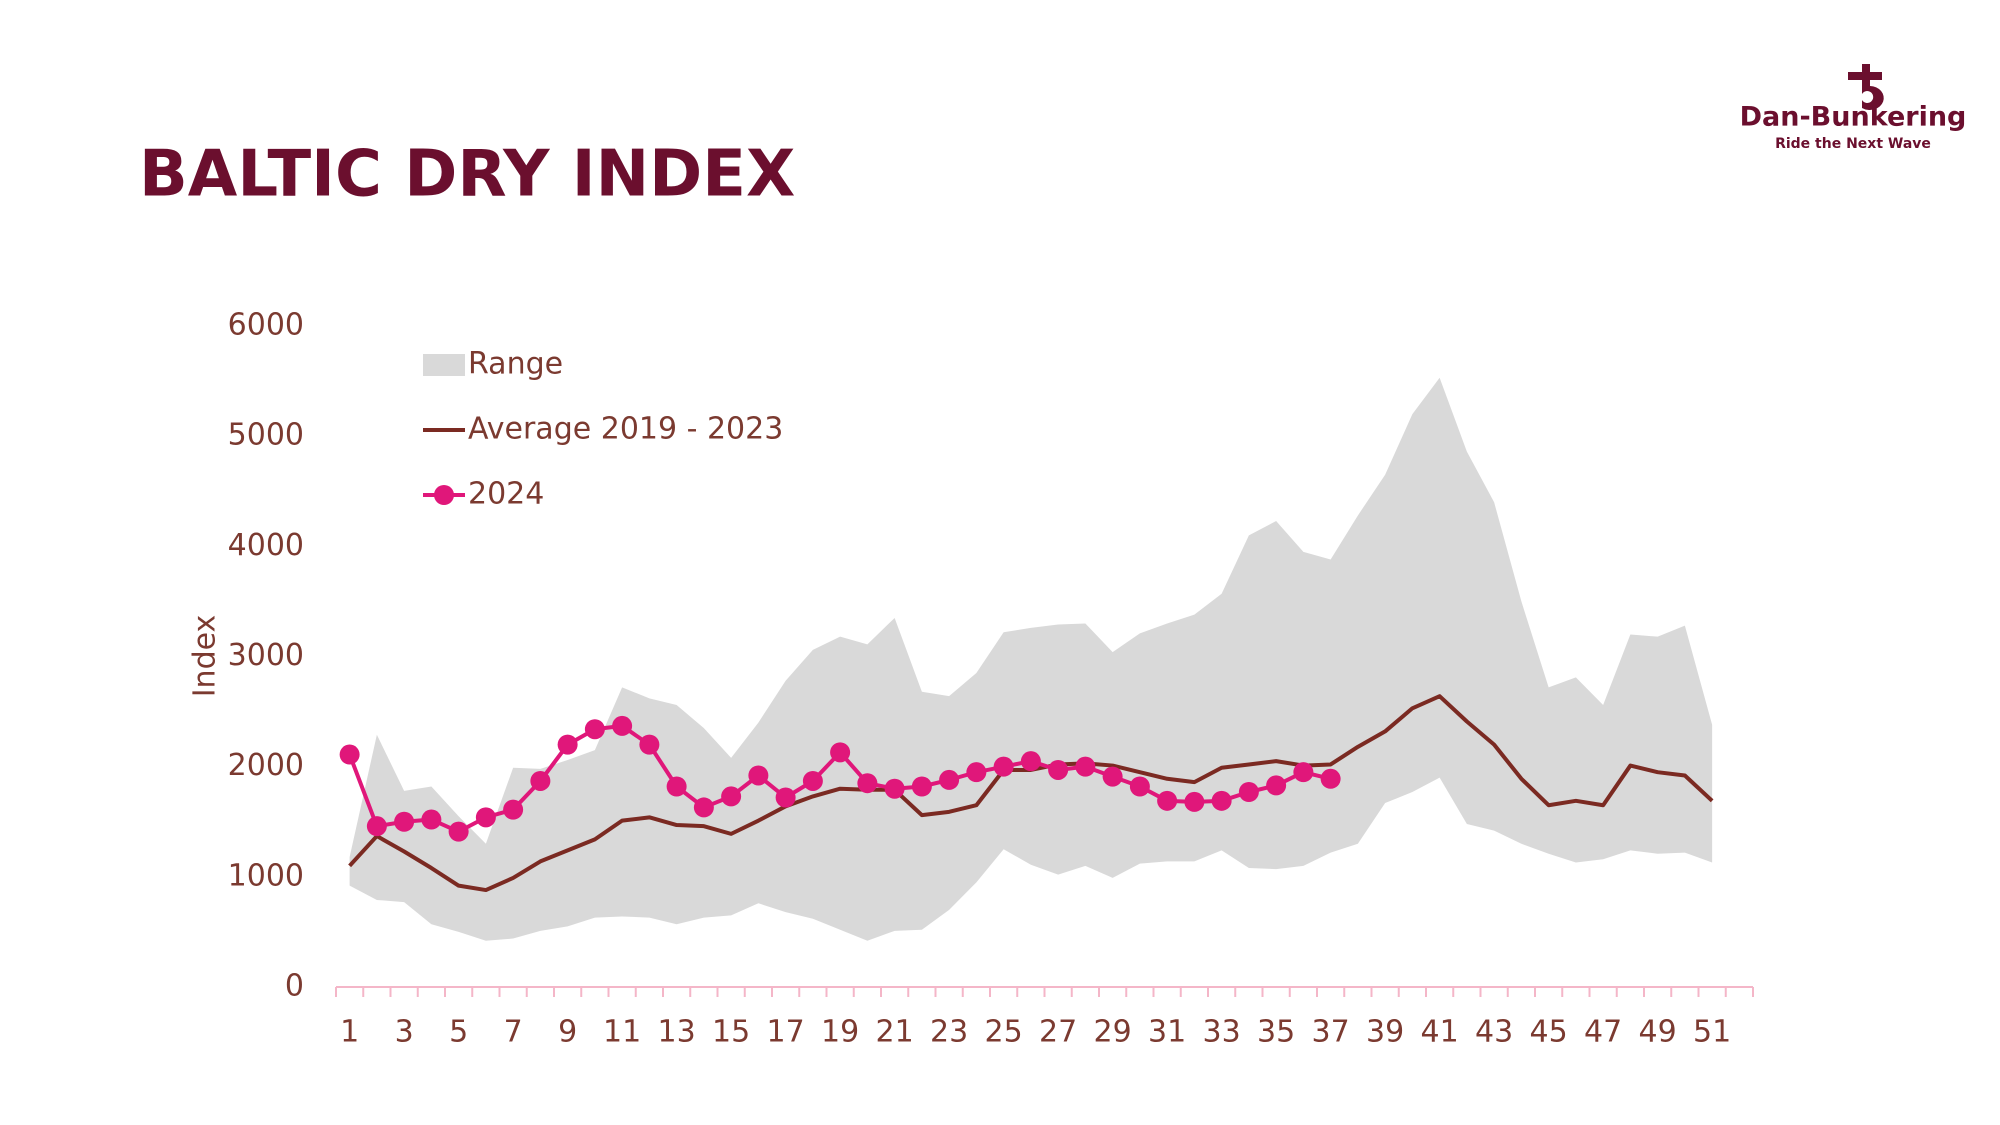 Image resolution: width=2000 pixels, height=1125 pixels. I want to click on logo-tagline: Ride the Next Wave, so click(1853, 144).